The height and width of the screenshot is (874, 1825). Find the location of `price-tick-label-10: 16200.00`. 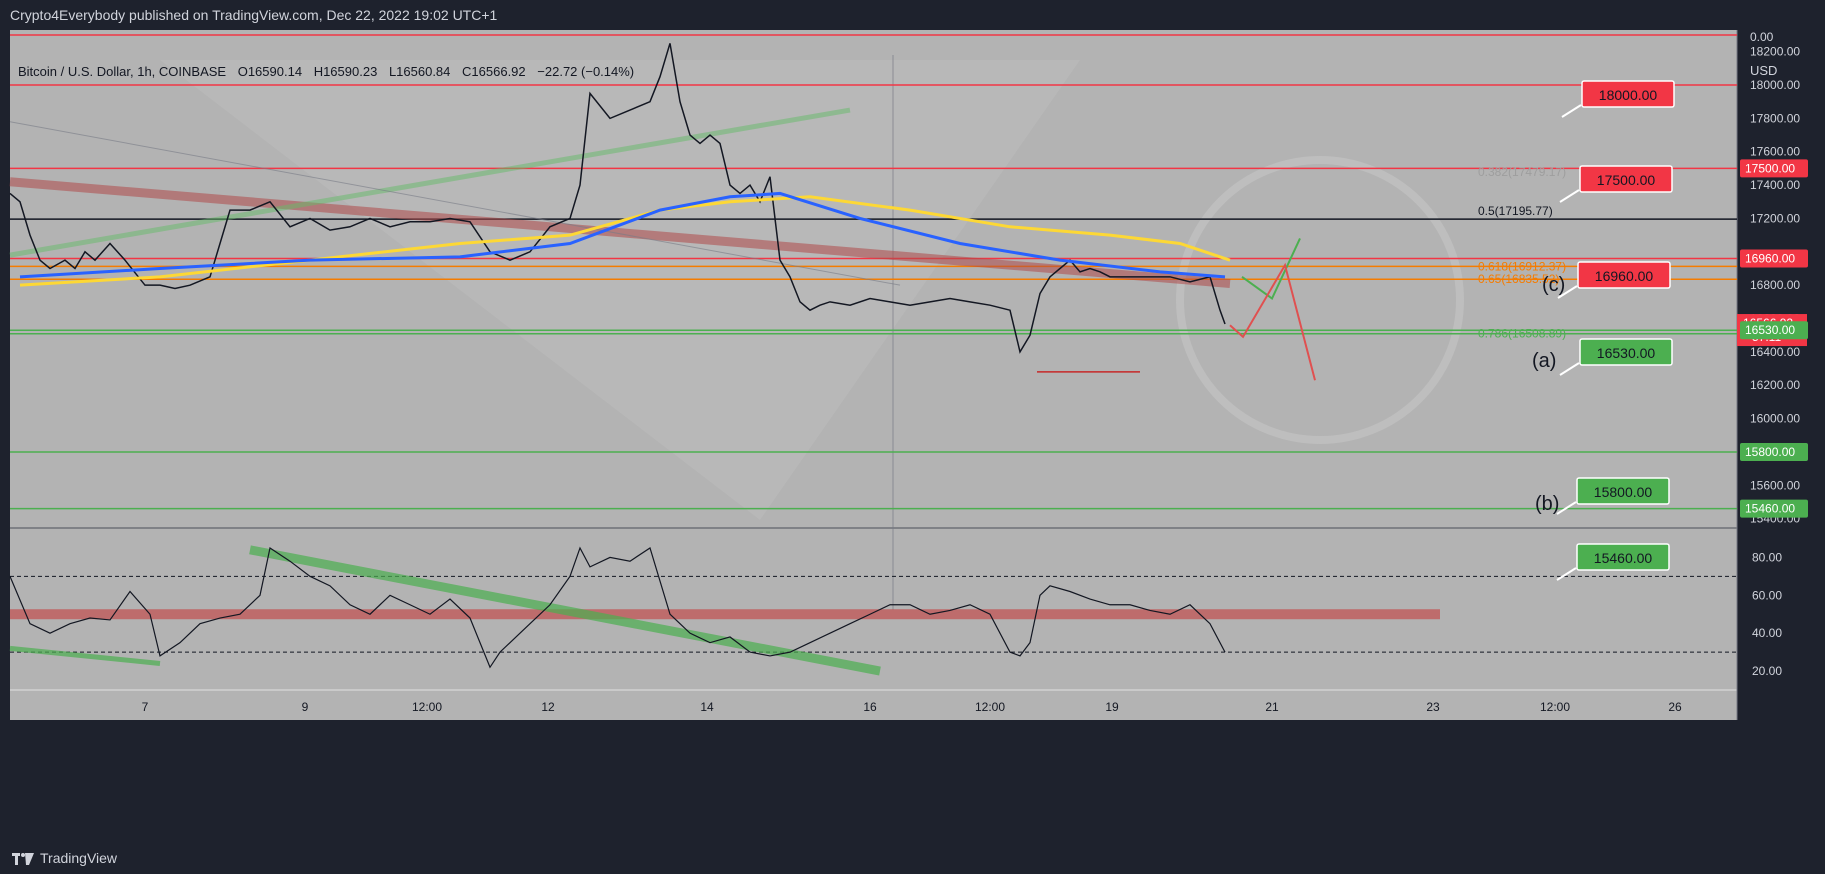

price-tick-label-10: 16200.00 is located at coordinates (1775, 385).